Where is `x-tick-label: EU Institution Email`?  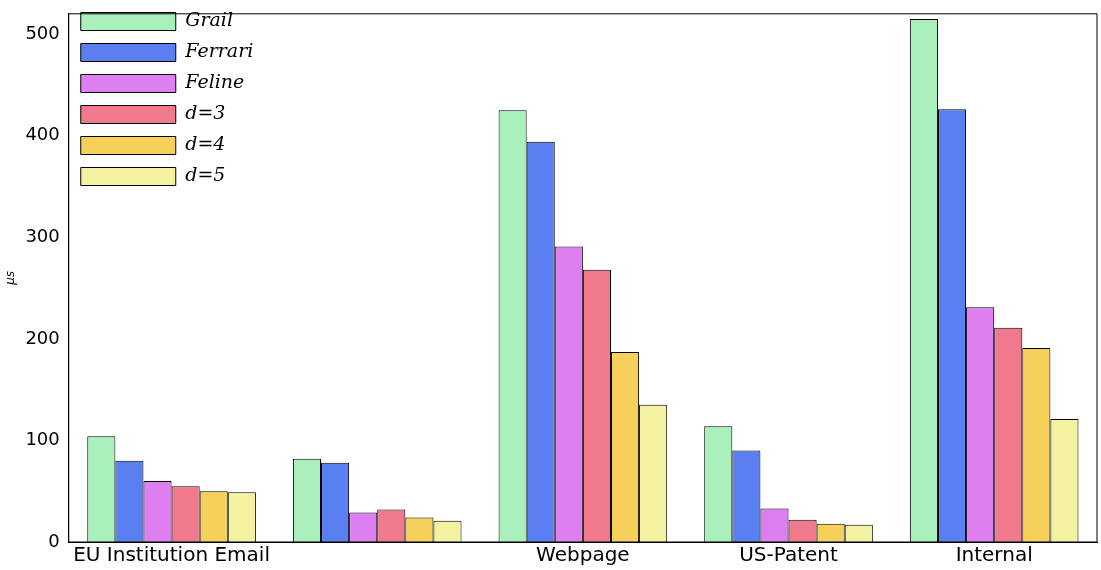
x-tick-label: EU Institution Email is located at coordinates (171, 554).